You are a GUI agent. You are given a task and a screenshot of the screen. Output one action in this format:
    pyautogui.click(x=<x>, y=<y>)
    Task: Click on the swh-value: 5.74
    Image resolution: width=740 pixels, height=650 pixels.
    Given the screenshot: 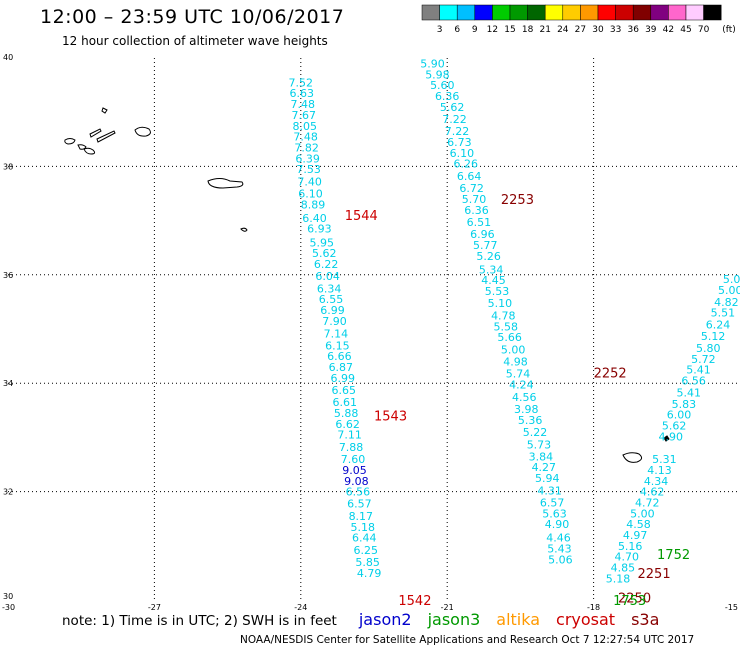 What is the action you would take?
    pyautogui.click(x=518, y=373)
    